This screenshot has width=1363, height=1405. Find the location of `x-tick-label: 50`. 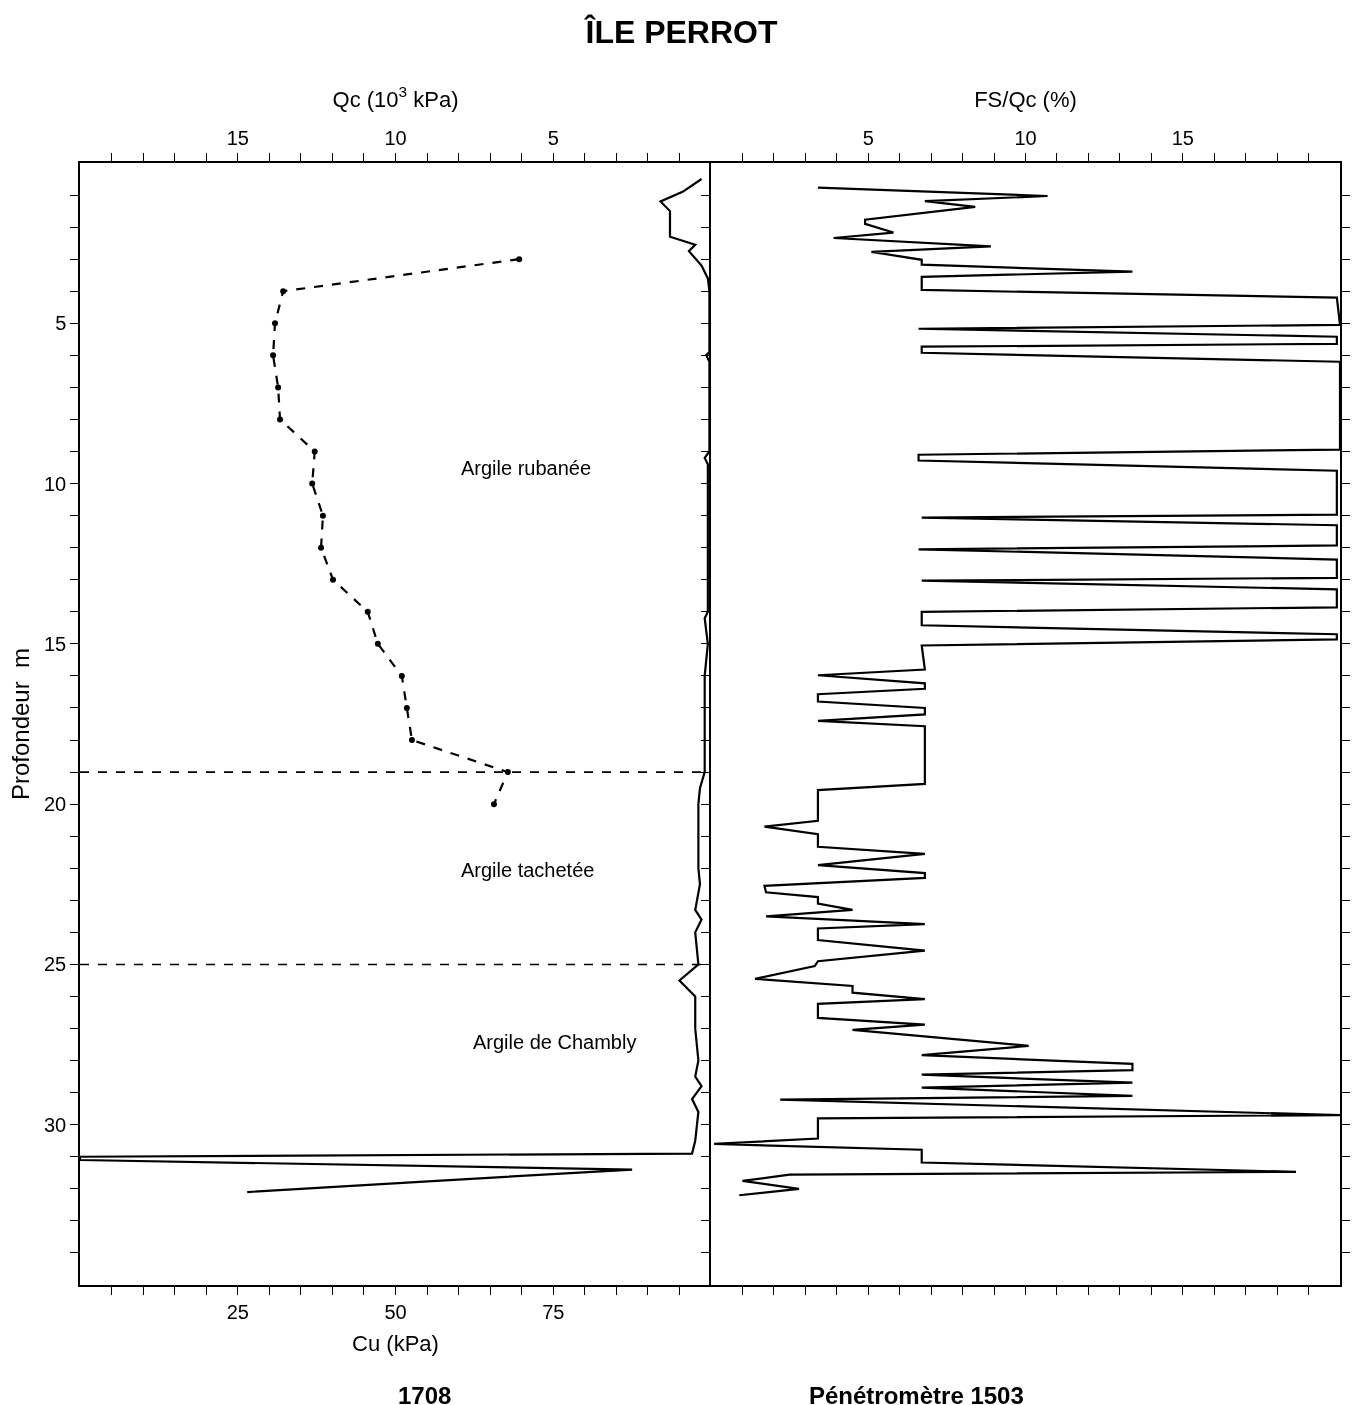

x-tick-label: 50 is located at coordinates (395, 1311).